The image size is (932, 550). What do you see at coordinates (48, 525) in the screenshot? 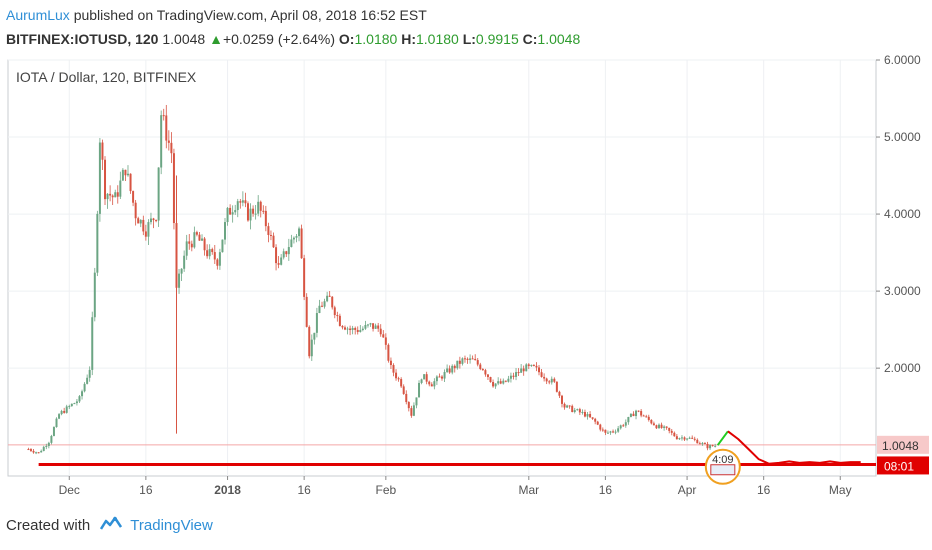
I see `created-with-text: Created with` at bounding box center [48, 525].